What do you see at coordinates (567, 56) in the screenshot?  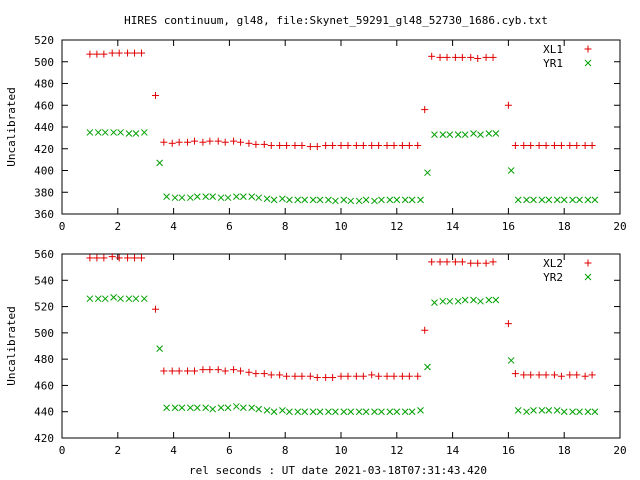 I see `top-legend: XL1 YR1` at bounding box center [567, 56].